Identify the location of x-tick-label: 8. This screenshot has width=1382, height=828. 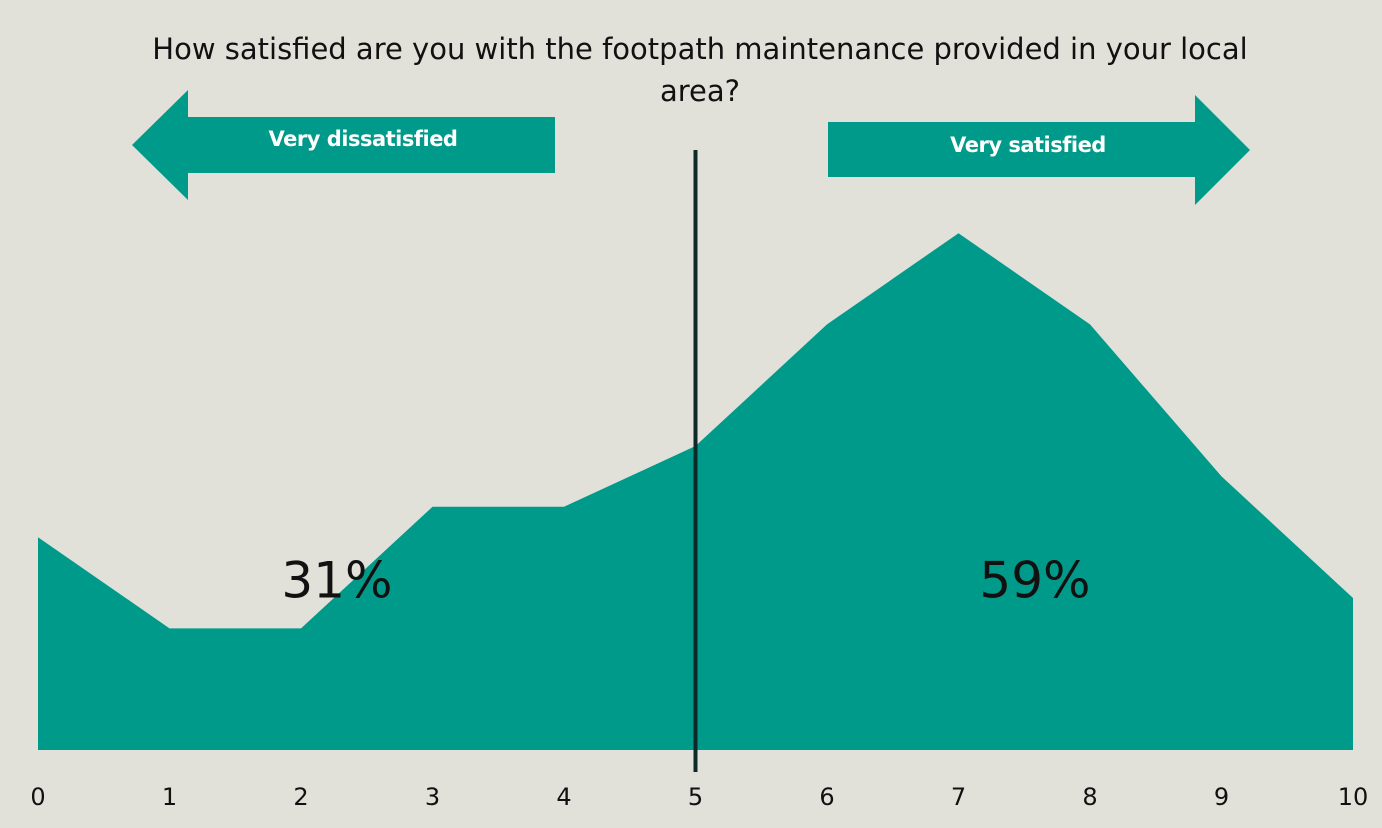
(1089, 797).